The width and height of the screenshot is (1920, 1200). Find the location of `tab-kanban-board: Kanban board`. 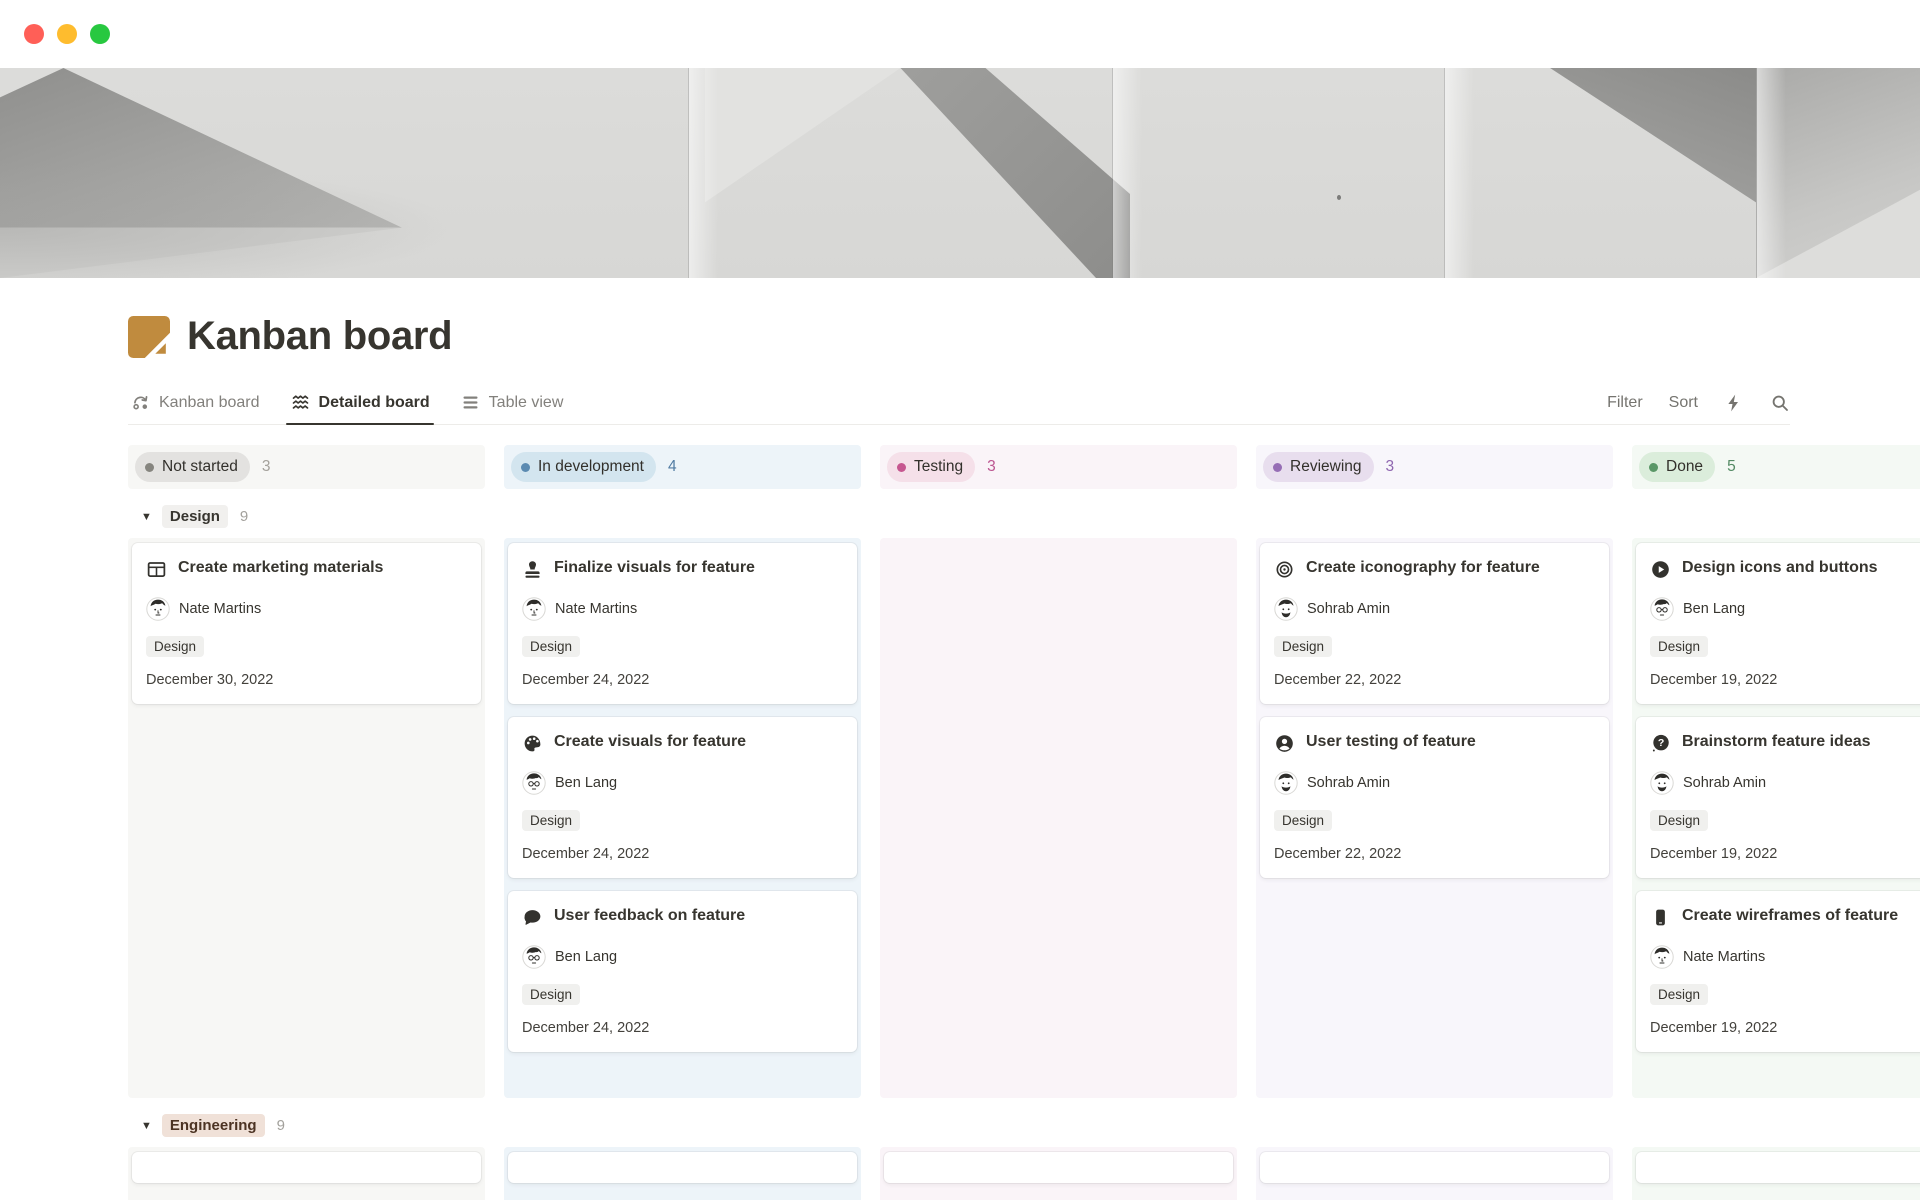

tab-kanban-board: Kanban board is located at coordinates (195, 402).